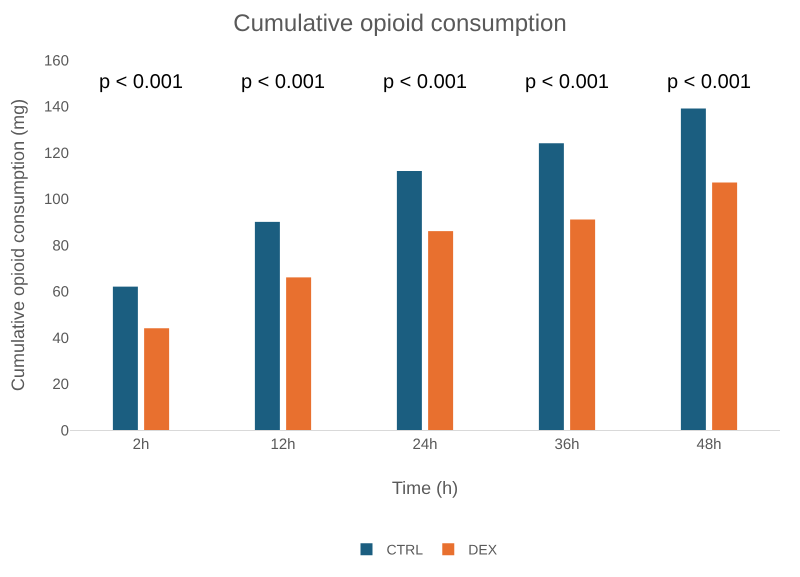 The width and height of the screenshot is (800, 577). What do you see at coordinates (425, 488) in the screenshot?
I see `x-axis-title: Time (h)` at bounding box center [425, 488].